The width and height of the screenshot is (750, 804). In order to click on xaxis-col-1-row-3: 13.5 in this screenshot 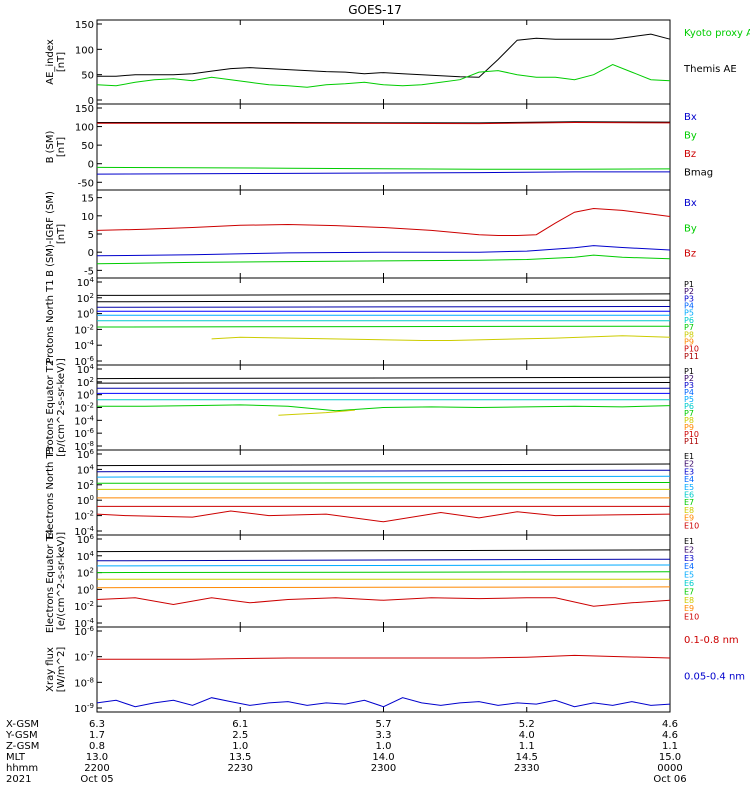, I will do `click(240, 757)`.